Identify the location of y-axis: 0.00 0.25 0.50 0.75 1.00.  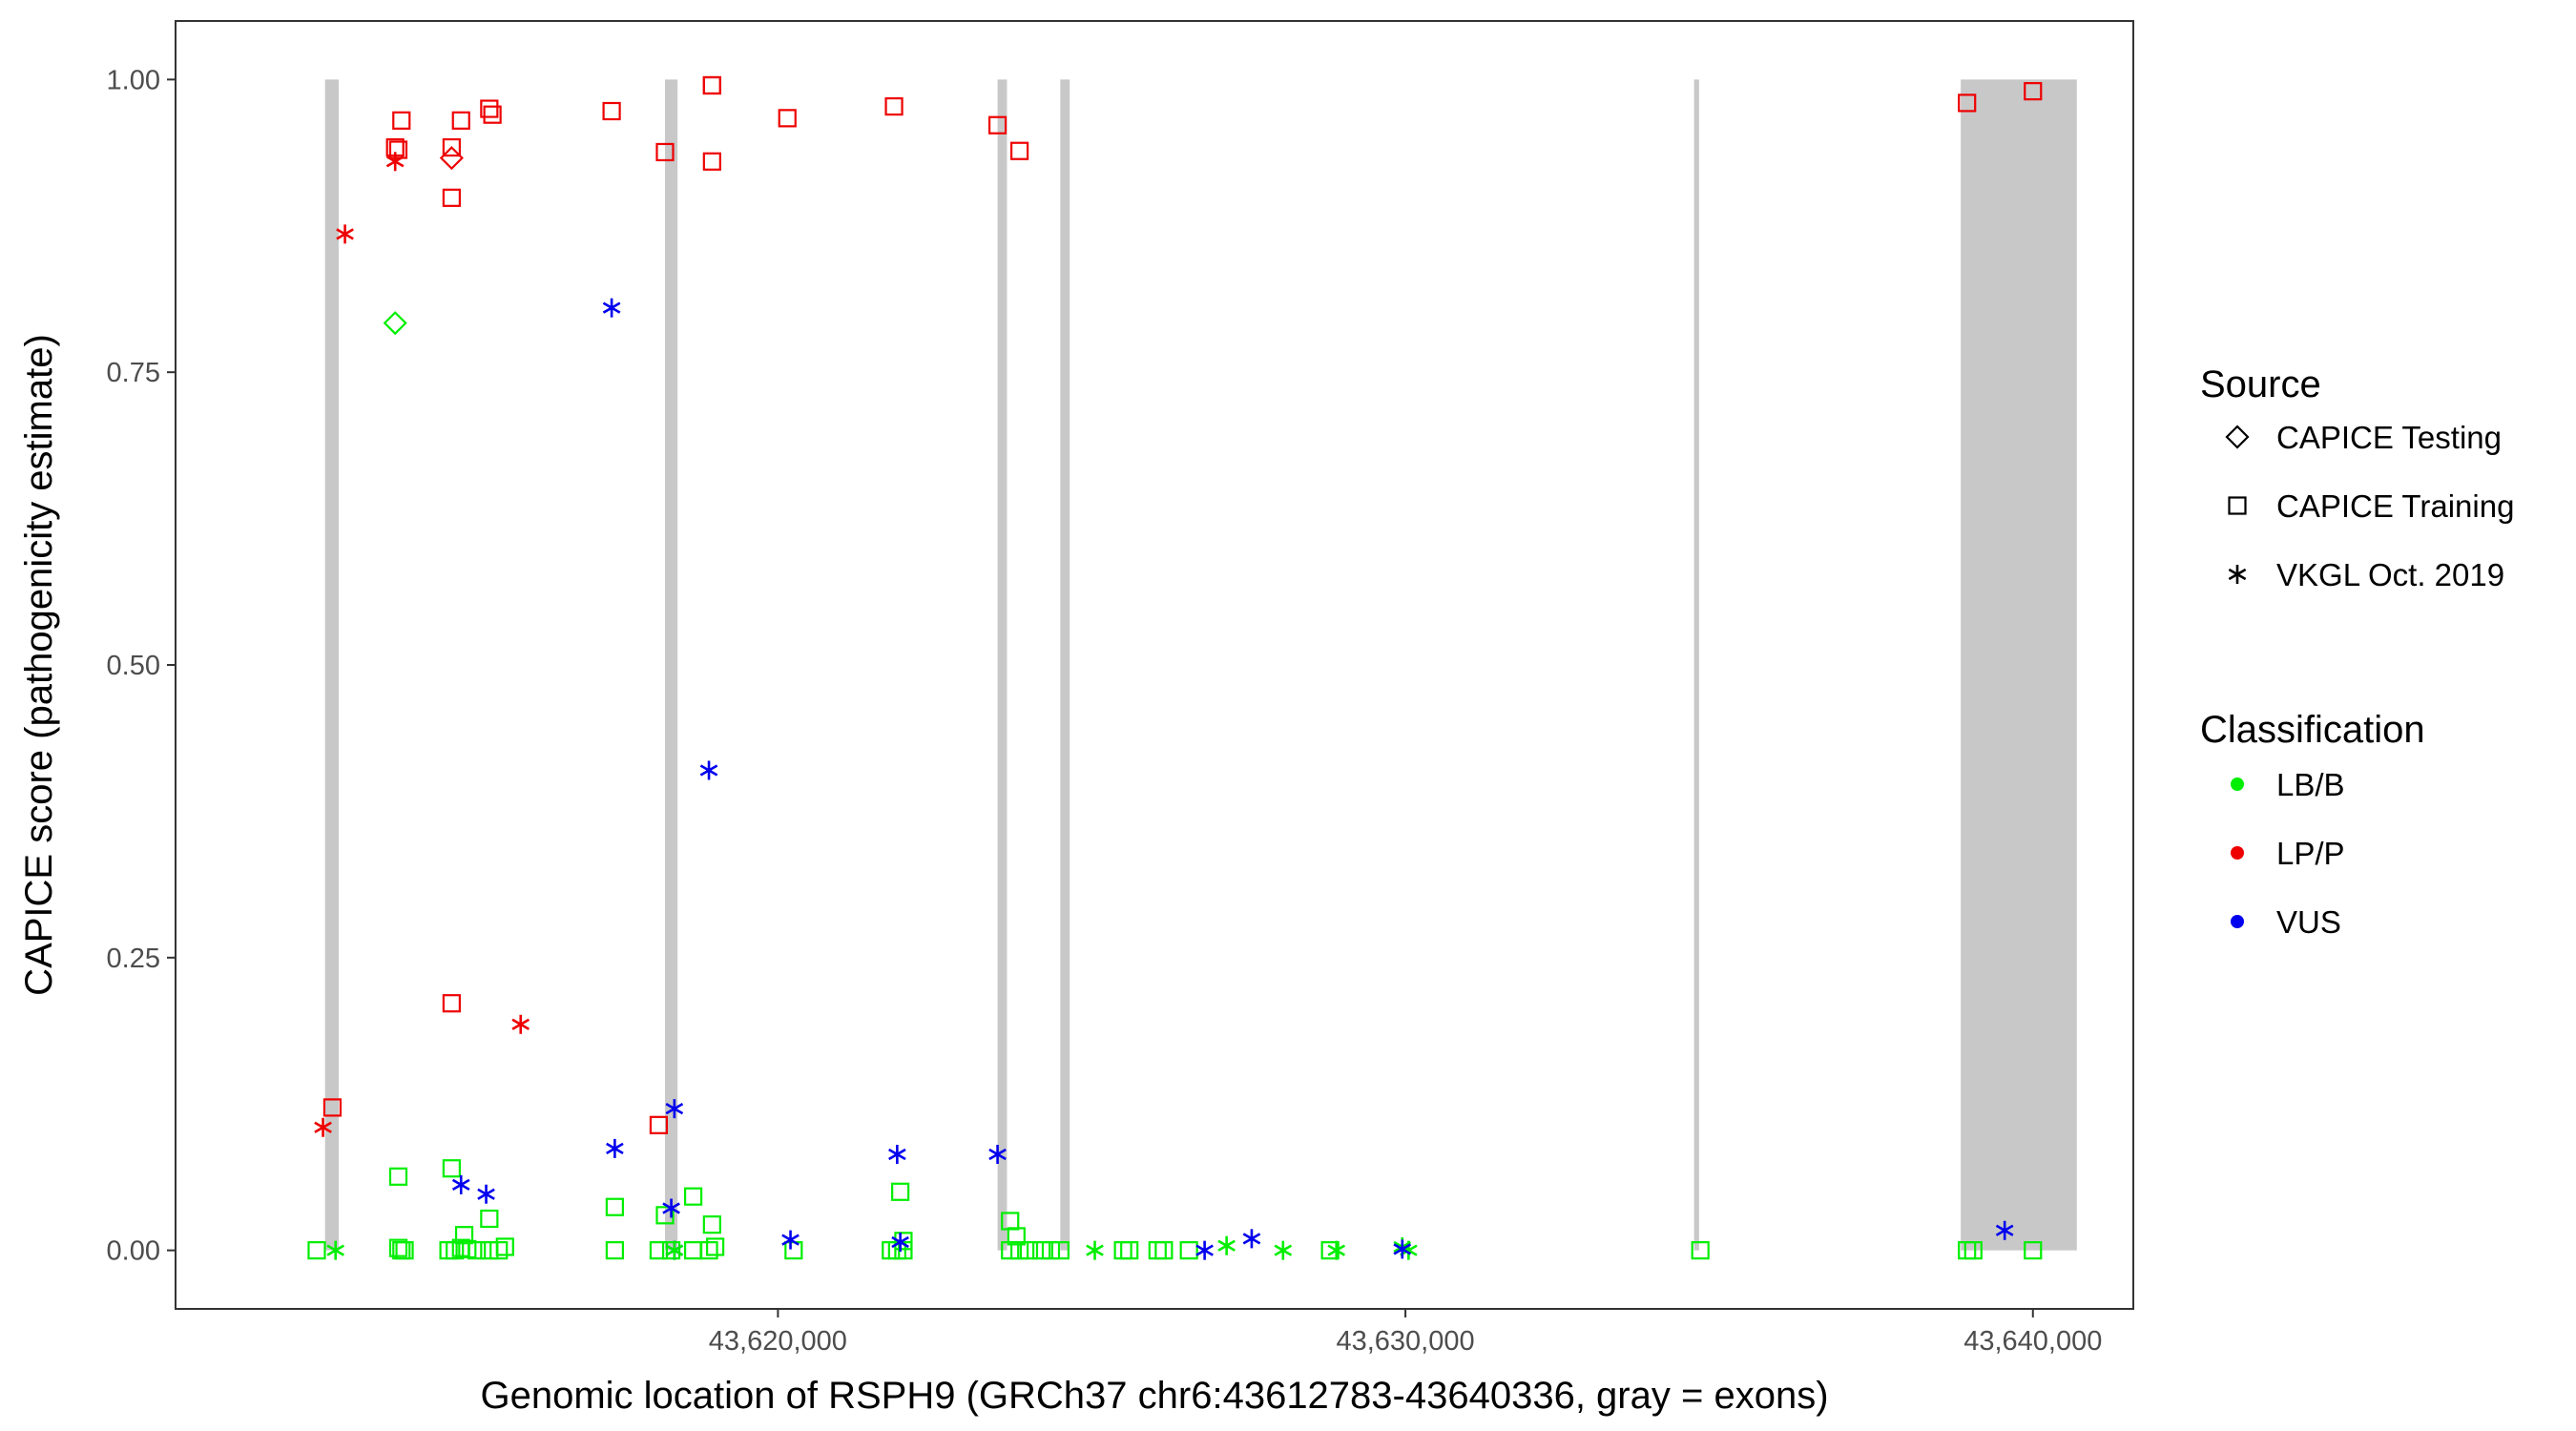
(141, 666).